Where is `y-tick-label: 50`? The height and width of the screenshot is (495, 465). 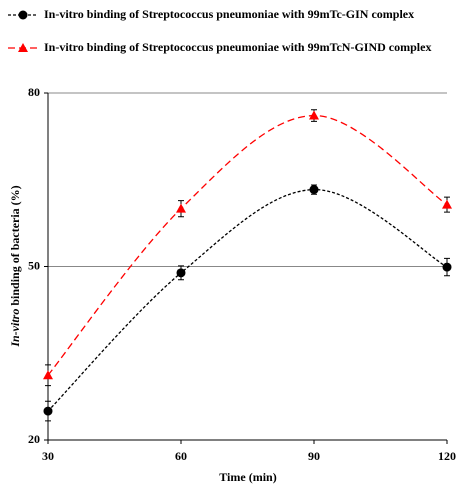
y-tick-label: 50 is located at coordinates (34, 265).